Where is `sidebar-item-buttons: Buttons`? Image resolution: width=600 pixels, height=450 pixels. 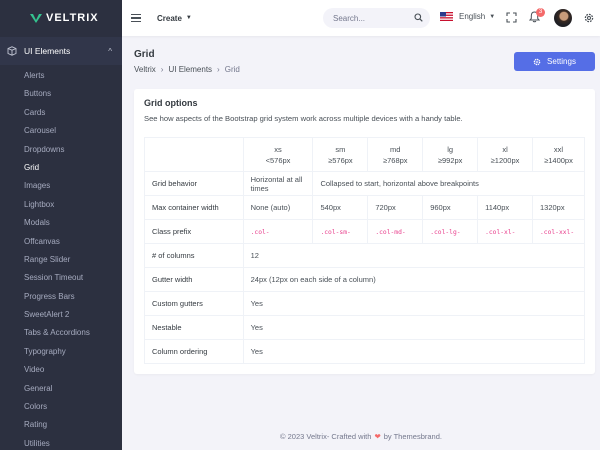 sidebar-item-buttons: Buttons is located at coordinates (38, 94).